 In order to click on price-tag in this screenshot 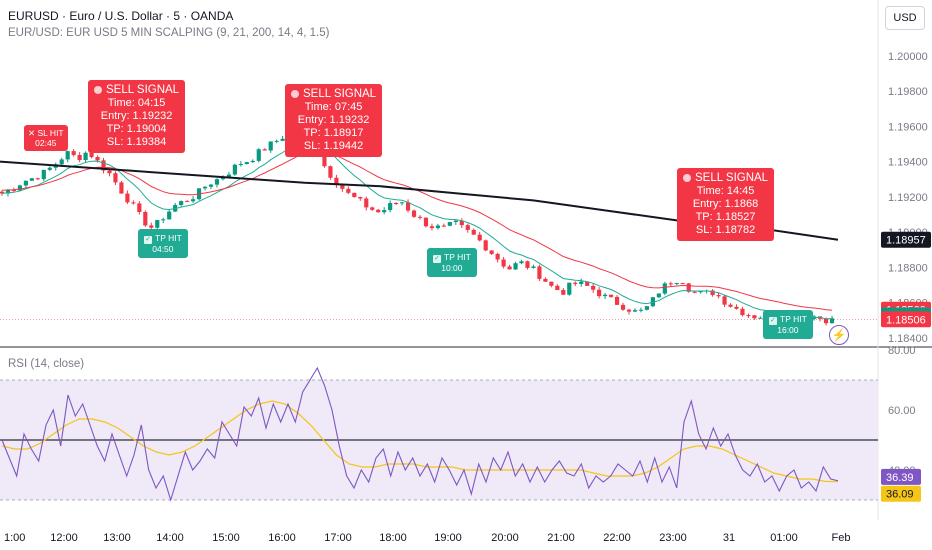, I will do `click(906, 319)`.